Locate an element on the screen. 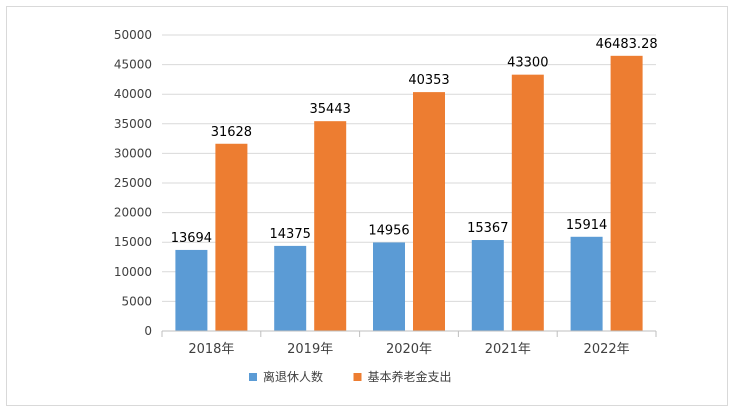  data-label: 35443 is located at coordinates (330, 109).